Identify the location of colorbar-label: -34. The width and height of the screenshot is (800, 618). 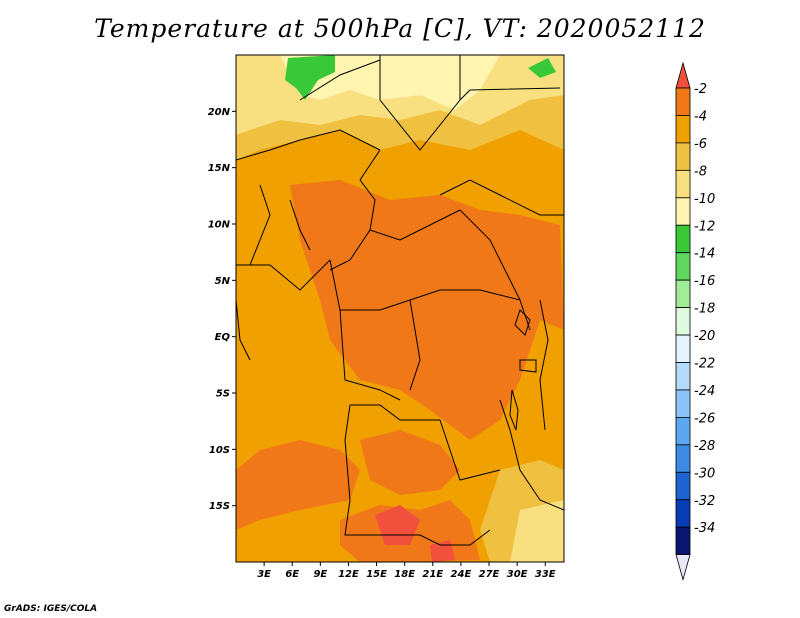
(704, 528).